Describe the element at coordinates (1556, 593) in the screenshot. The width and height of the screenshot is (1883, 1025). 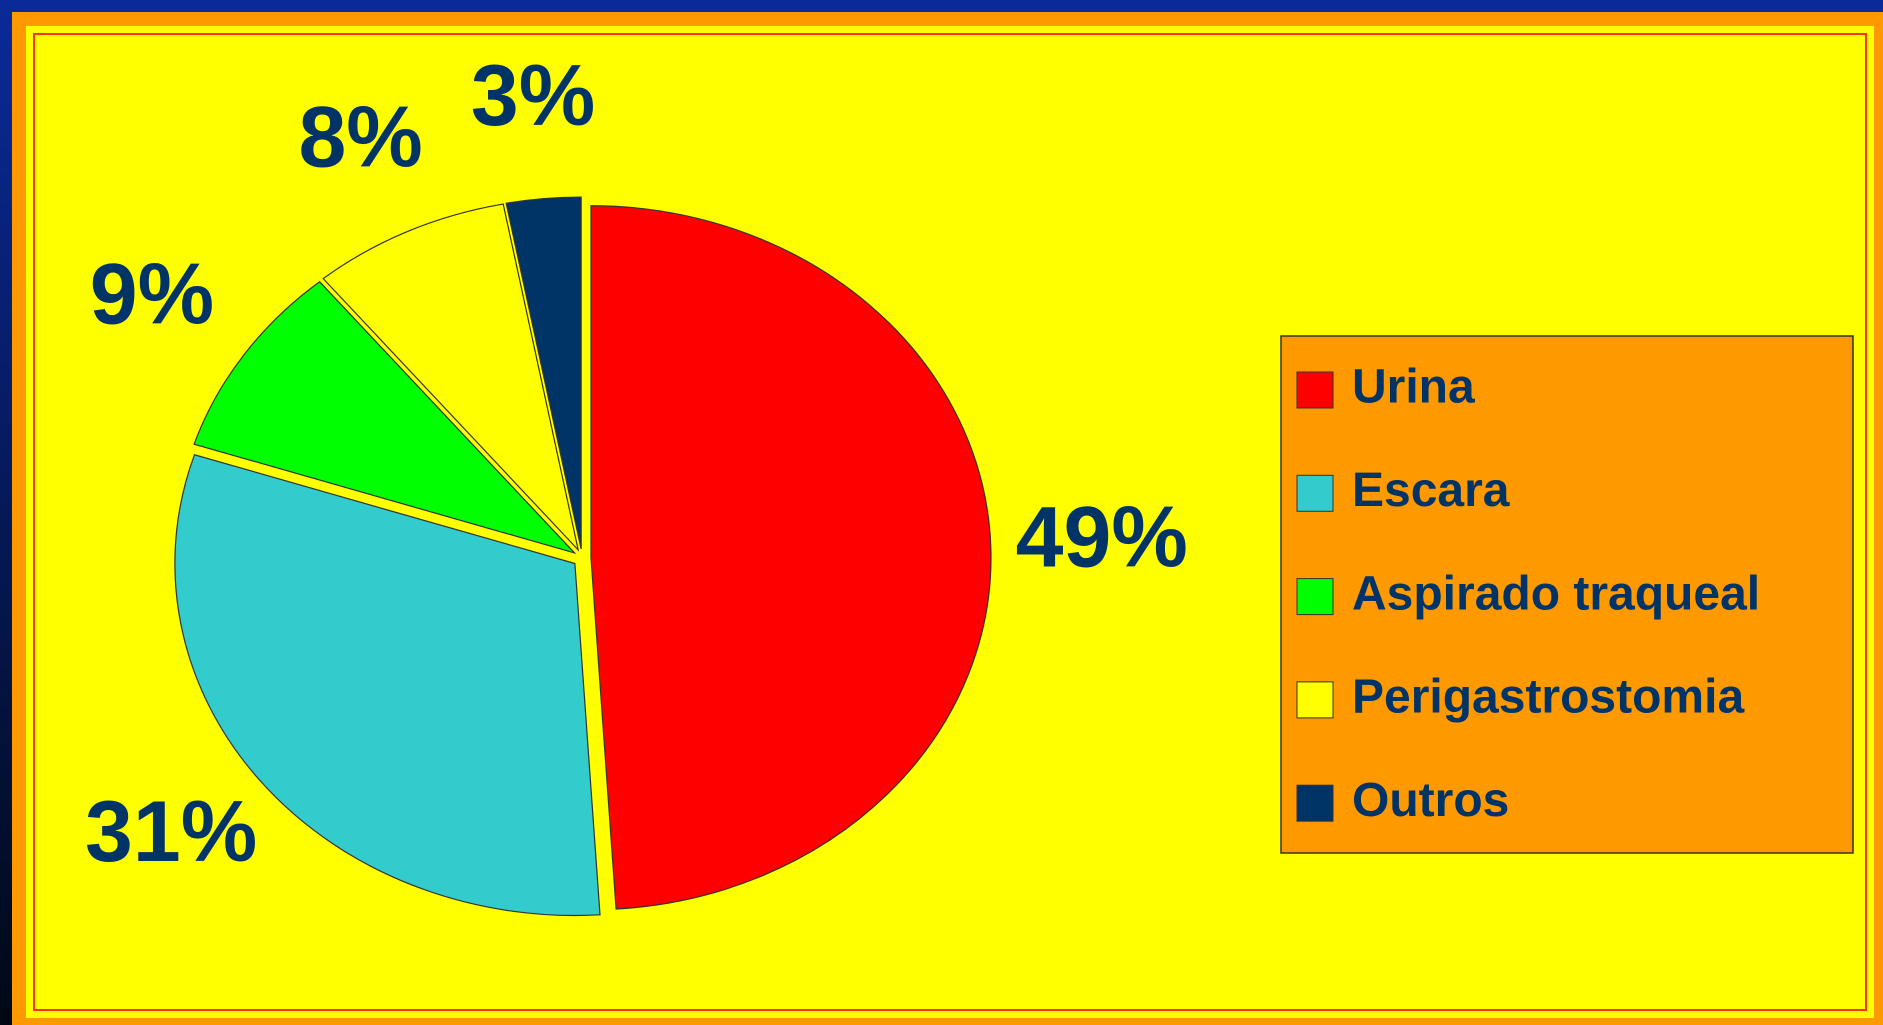
I see `legend-label: Aspirado traqueal` at that location.